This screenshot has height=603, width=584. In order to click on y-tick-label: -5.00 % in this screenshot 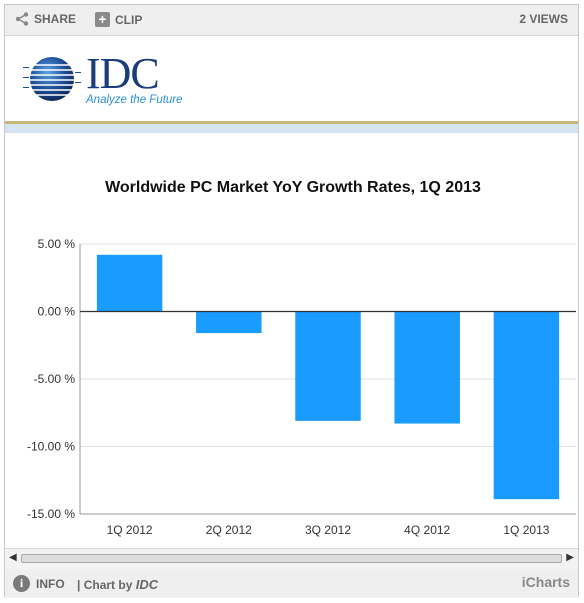, I will do `click(55, 379)`.